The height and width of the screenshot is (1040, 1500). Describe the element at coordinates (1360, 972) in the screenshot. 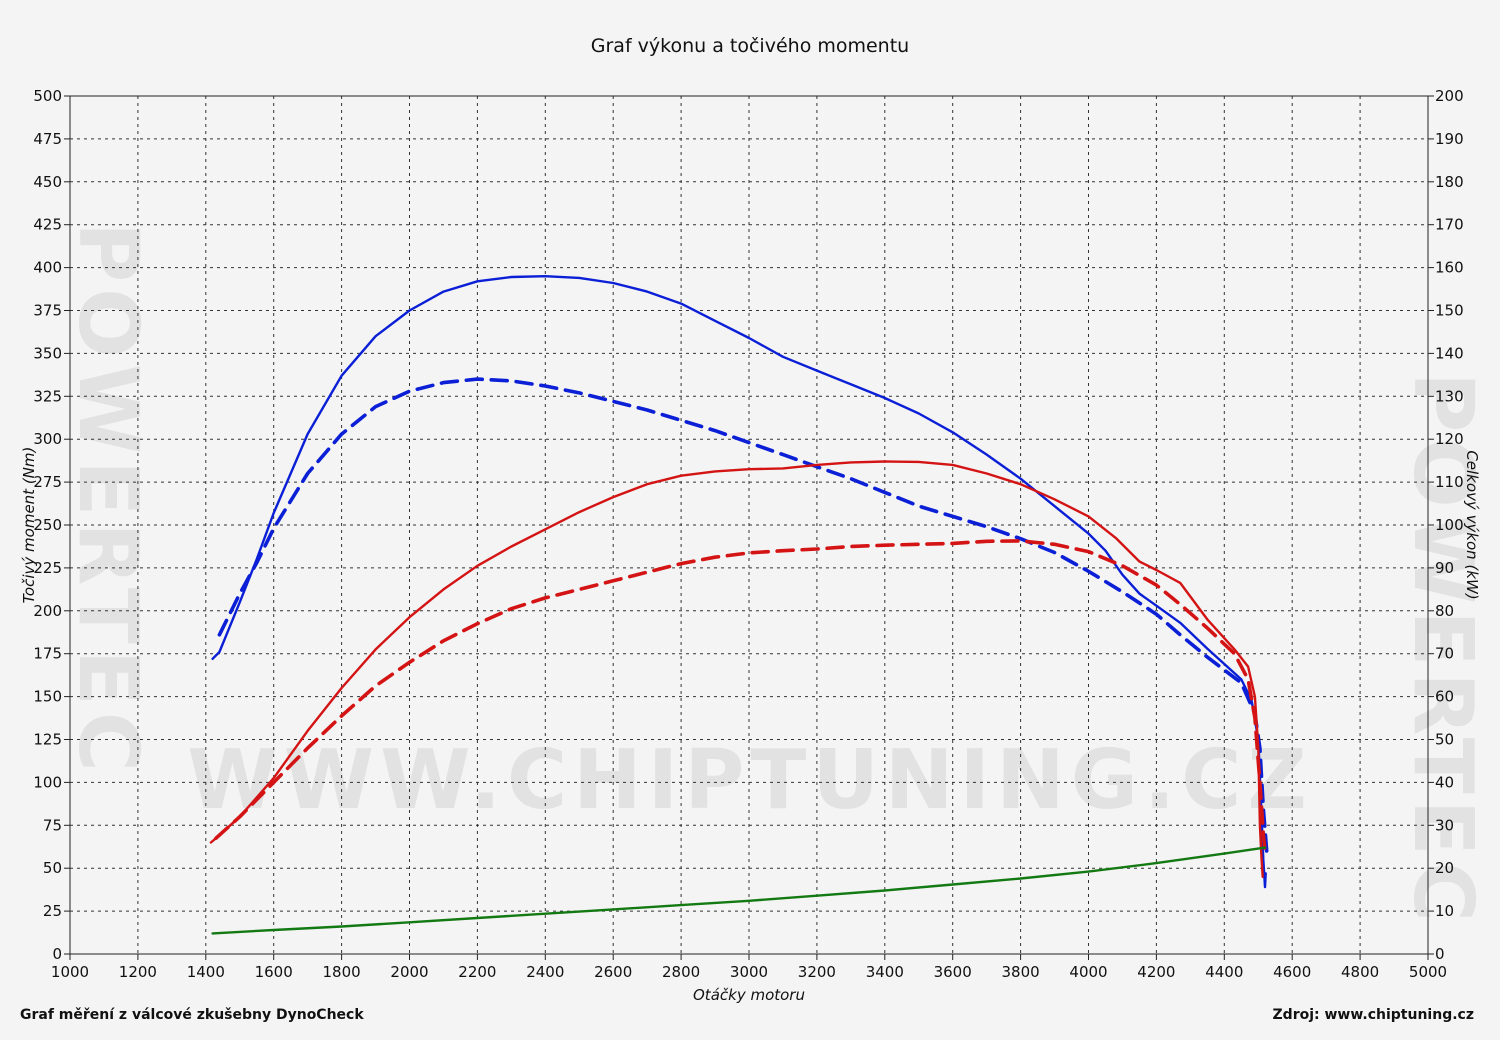

I see `x-tick-label: 4800` at that location.